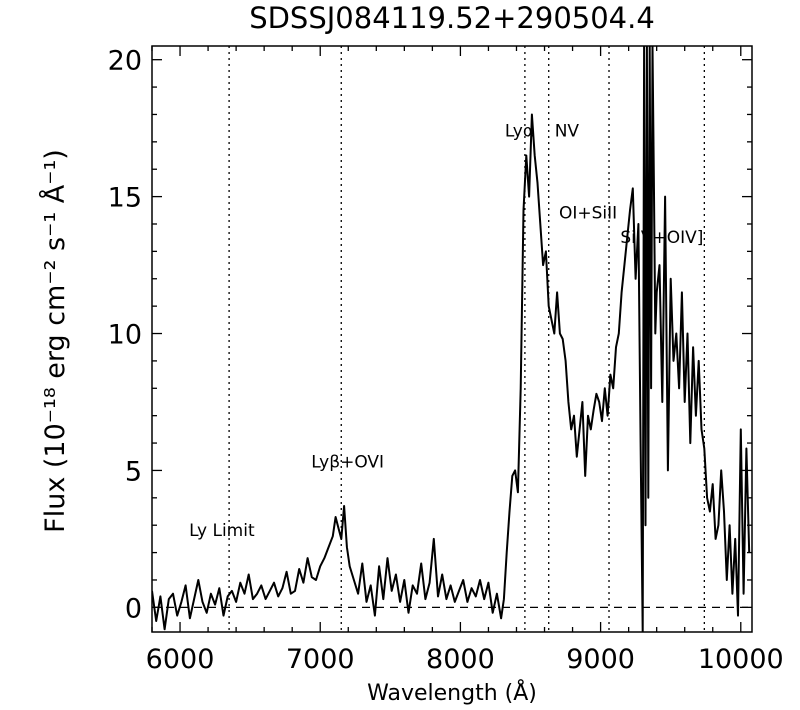 Image resolution: width=800 pixels, height=710 pixels. What do you see at coordinates (460, 659) in the screenshot?
I see `x-tick-label: 8000` at bounding box center [460, 659].